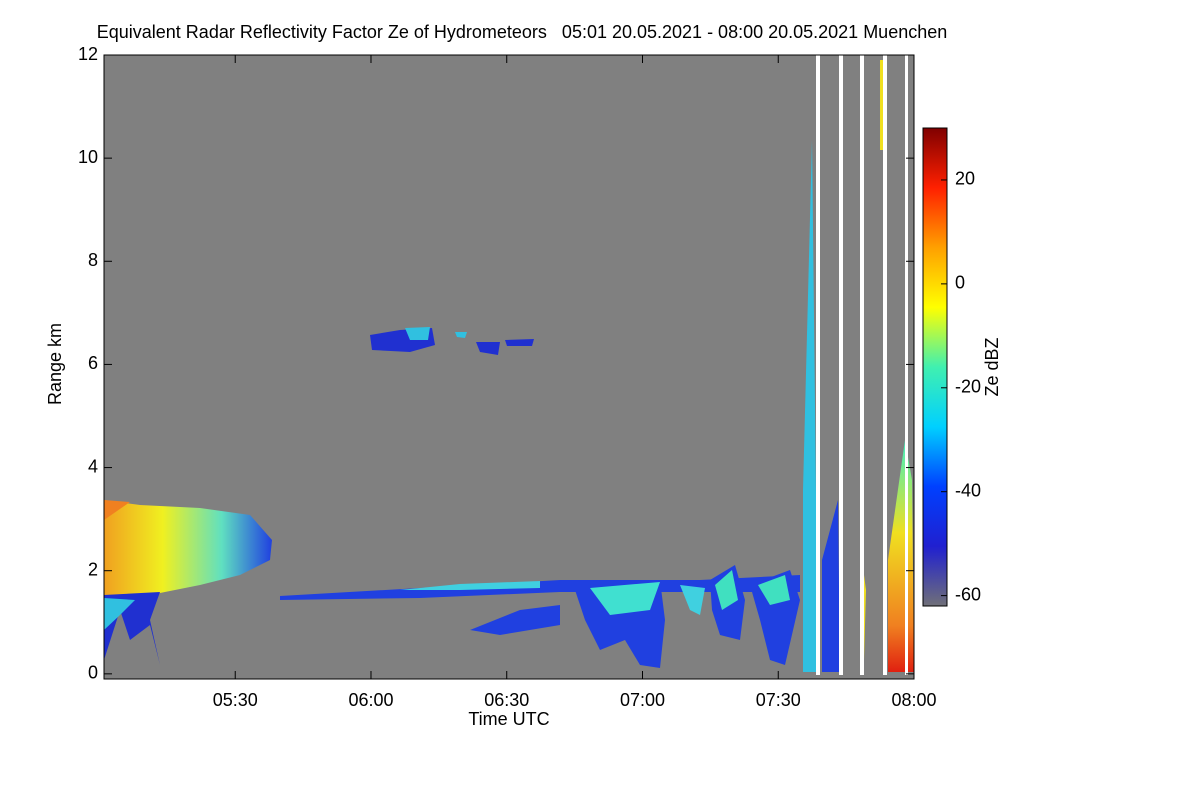  Describe the element at coordinates (960, 283) in the screenshot. I see `colorbar-tick-label: 0` at that location.